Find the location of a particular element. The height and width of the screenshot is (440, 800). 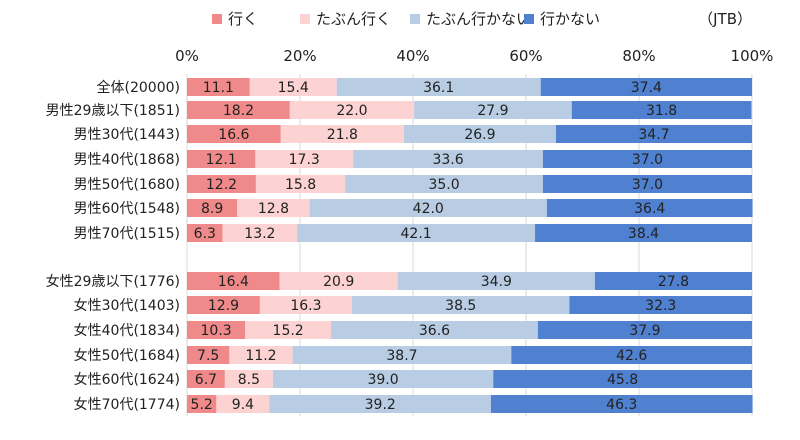

data-label: 42.1 is located at coordinates (416, 234).